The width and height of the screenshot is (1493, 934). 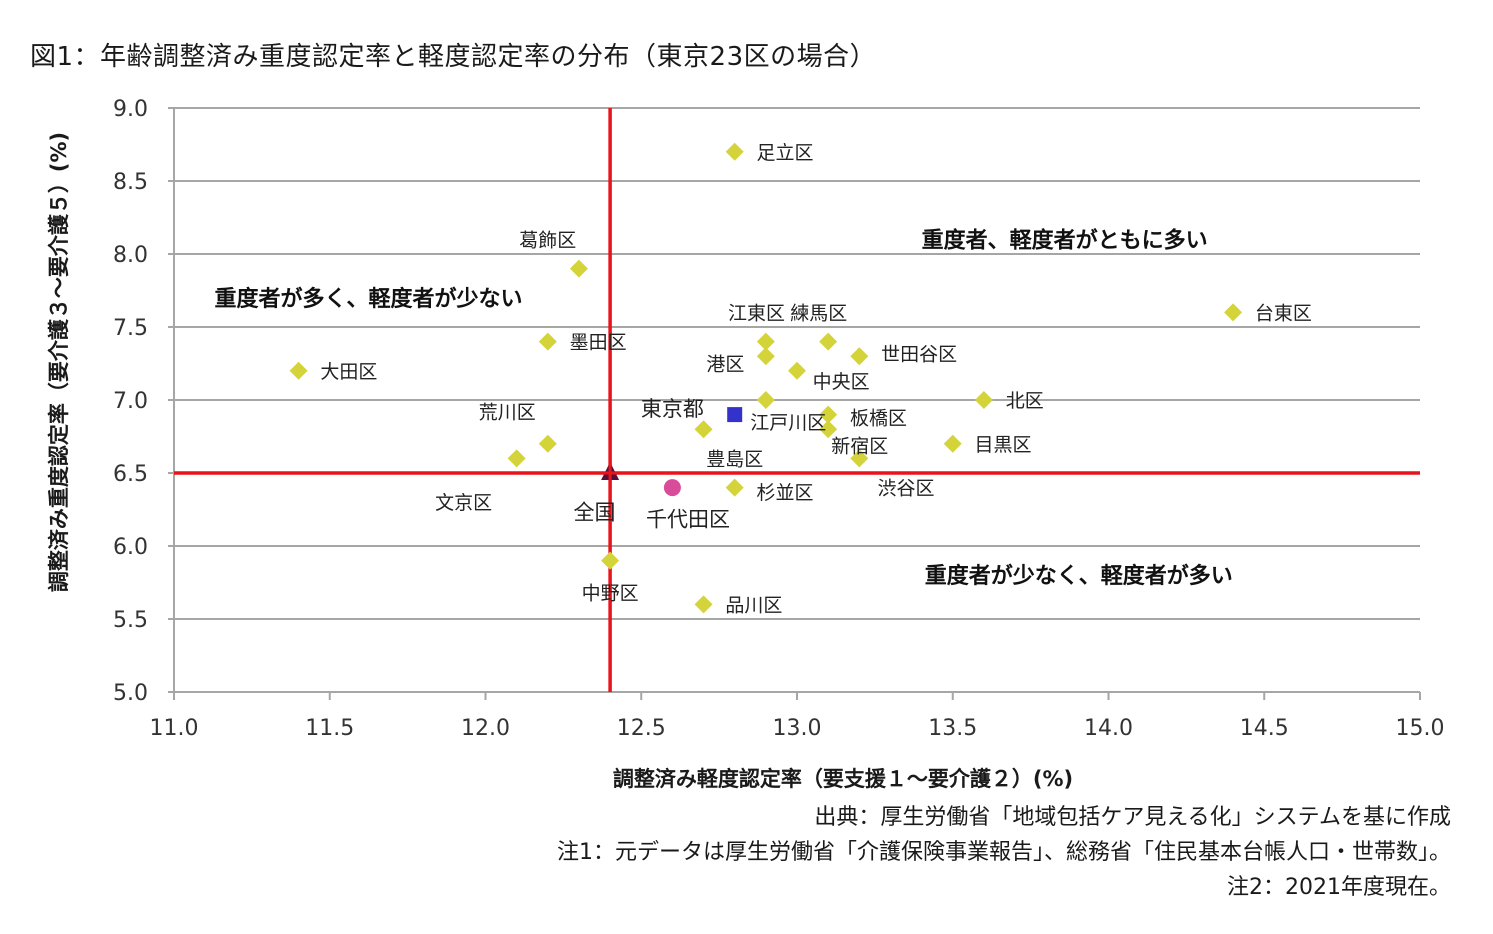 I want to click on point-label: 新宿区, so click(x=859, y=446).